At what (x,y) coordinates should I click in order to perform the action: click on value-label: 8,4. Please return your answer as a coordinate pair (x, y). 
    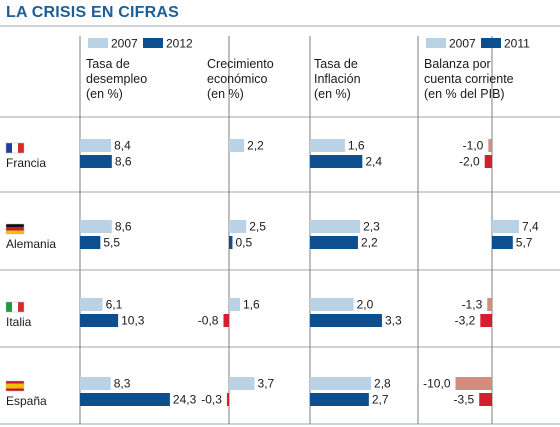
    Looking at the image, I should click on (122, 146).